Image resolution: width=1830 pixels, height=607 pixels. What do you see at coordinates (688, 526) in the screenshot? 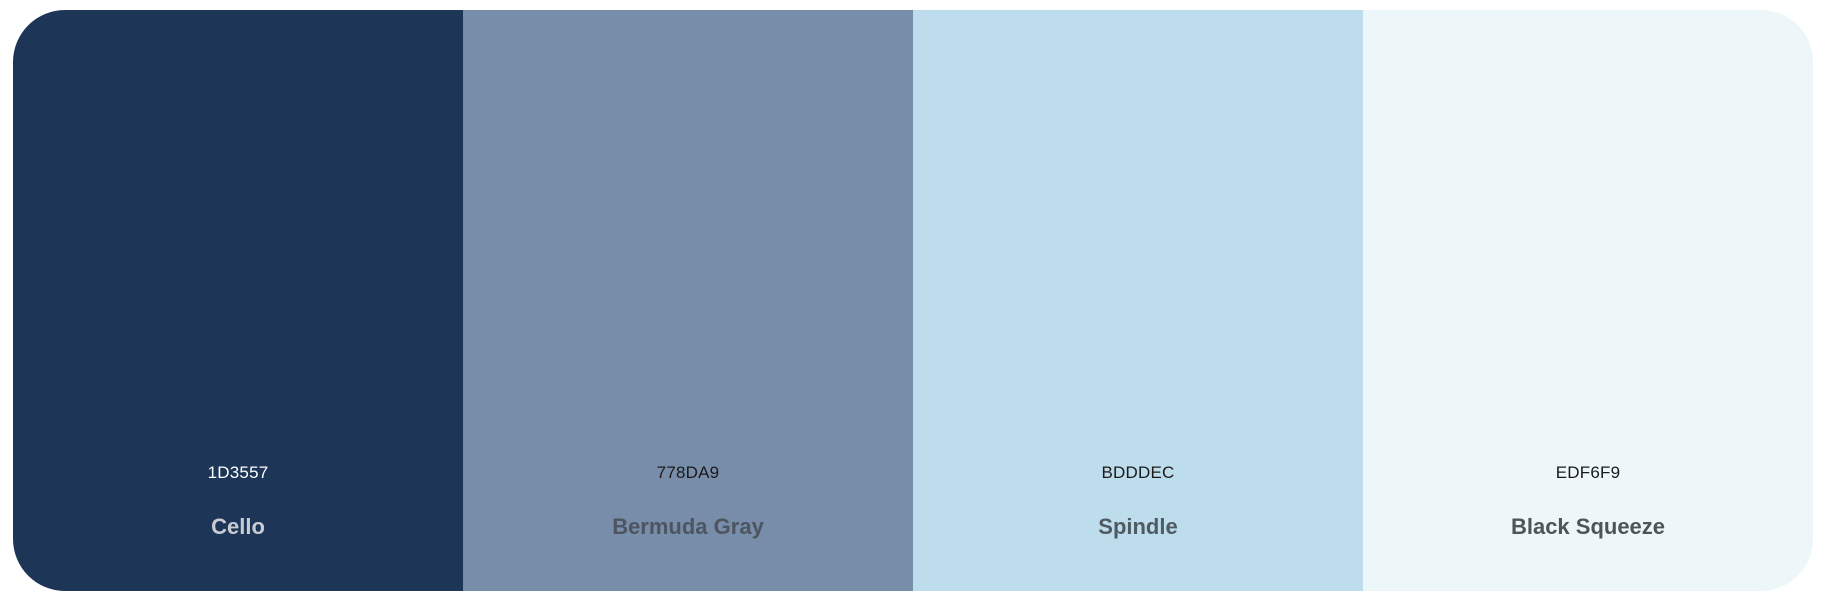
I see `swatch-color-name: Bermuda Gray` at bounding box center [688, 526].